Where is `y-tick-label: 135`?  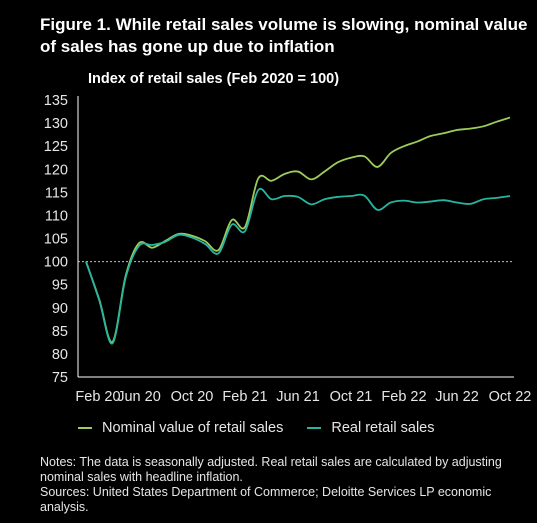 y-tick-label: 135 is located at coordinates (56, 101).